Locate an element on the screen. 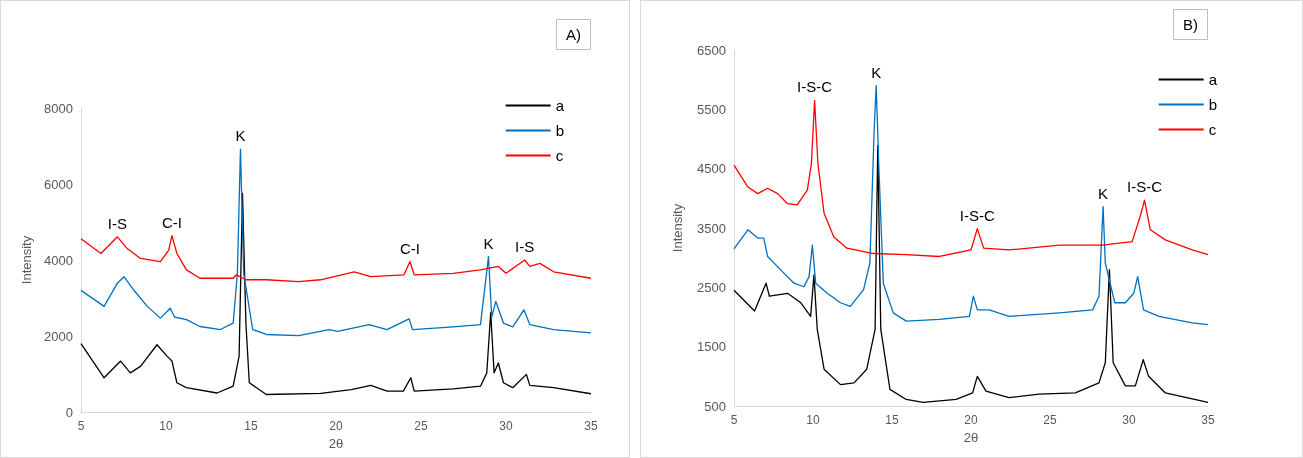 This screenshot has height=458, width=1303. y-tick-label: 3500 is located at coordinates (711, 228).